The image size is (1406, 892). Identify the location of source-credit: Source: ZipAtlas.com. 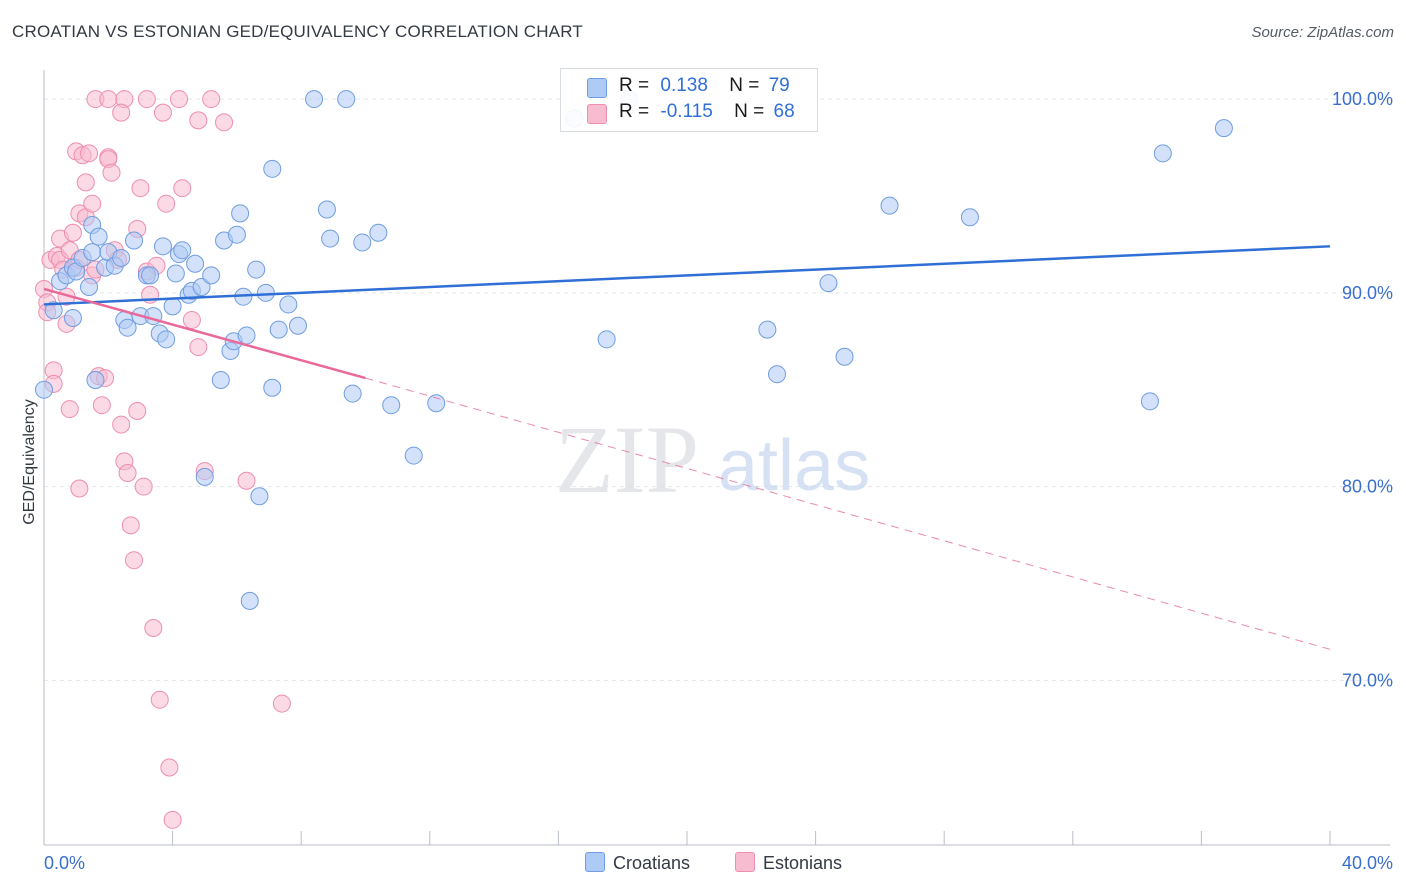
(1322, 32).